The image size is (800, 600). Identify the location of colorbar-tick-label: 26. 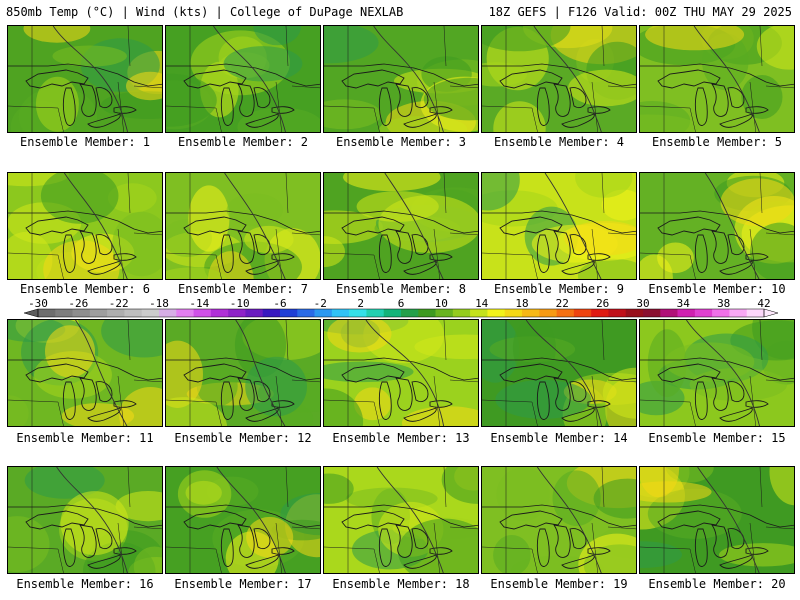
(602, 303).